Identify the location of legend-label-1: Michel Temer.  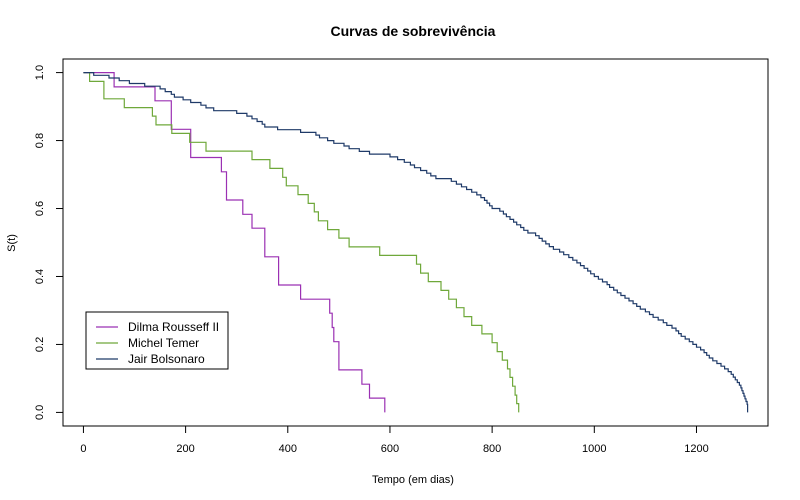
(163, 343).